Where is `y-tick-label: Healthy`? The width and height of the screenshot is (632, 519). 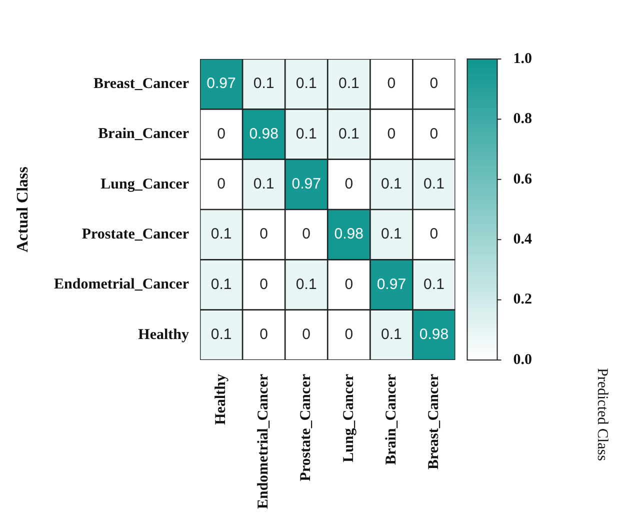
y-tick-label: Healthy is located at coordinates (164, 334).